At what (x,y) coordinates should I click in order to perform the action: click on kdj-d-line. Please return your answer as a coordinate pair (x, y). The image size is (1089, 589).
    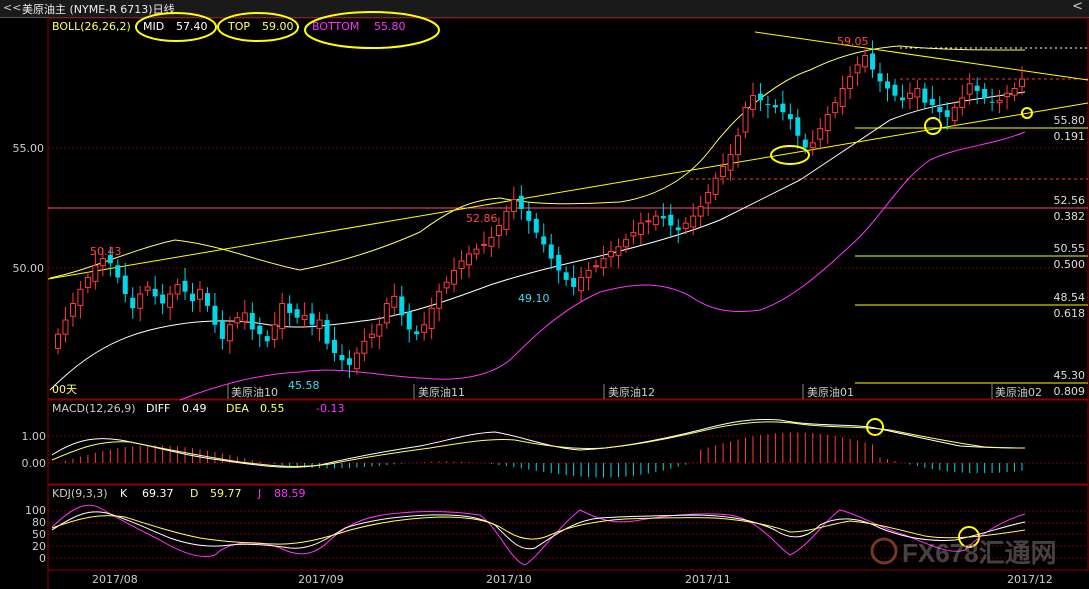
    Looking at the image, I should click on (538, 530).